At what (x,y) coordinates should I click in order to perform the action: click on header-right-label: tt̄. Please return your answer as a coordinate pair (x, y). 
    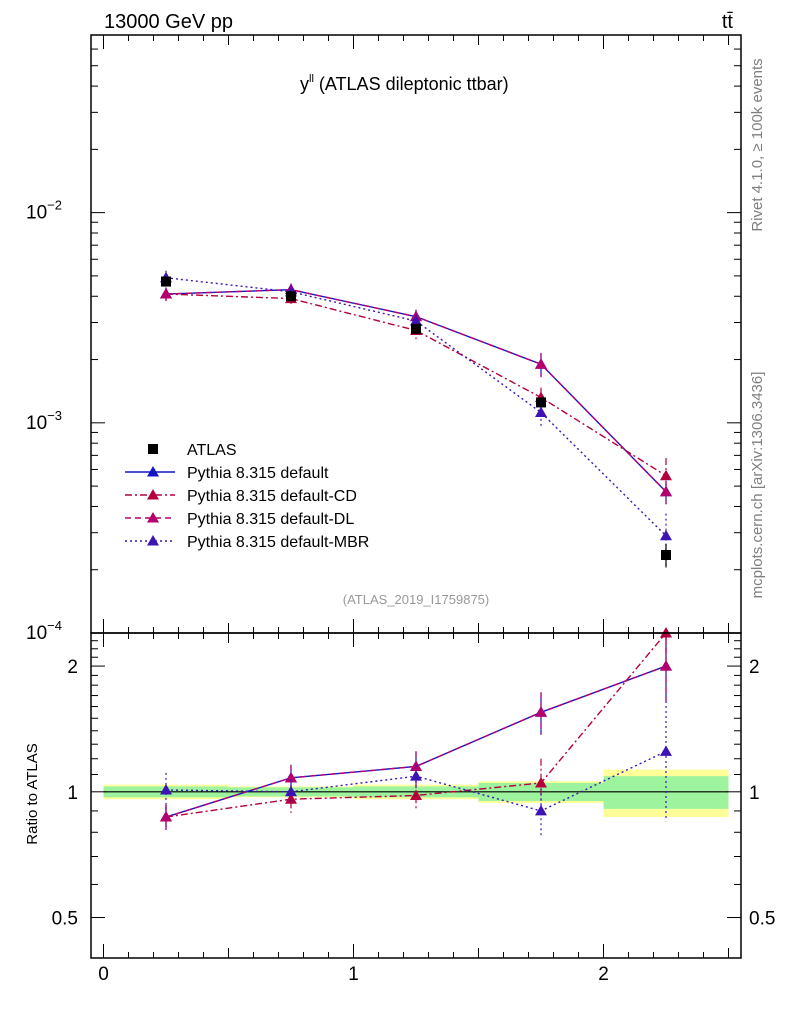
    Looking at the image, I should click on (728, 22).